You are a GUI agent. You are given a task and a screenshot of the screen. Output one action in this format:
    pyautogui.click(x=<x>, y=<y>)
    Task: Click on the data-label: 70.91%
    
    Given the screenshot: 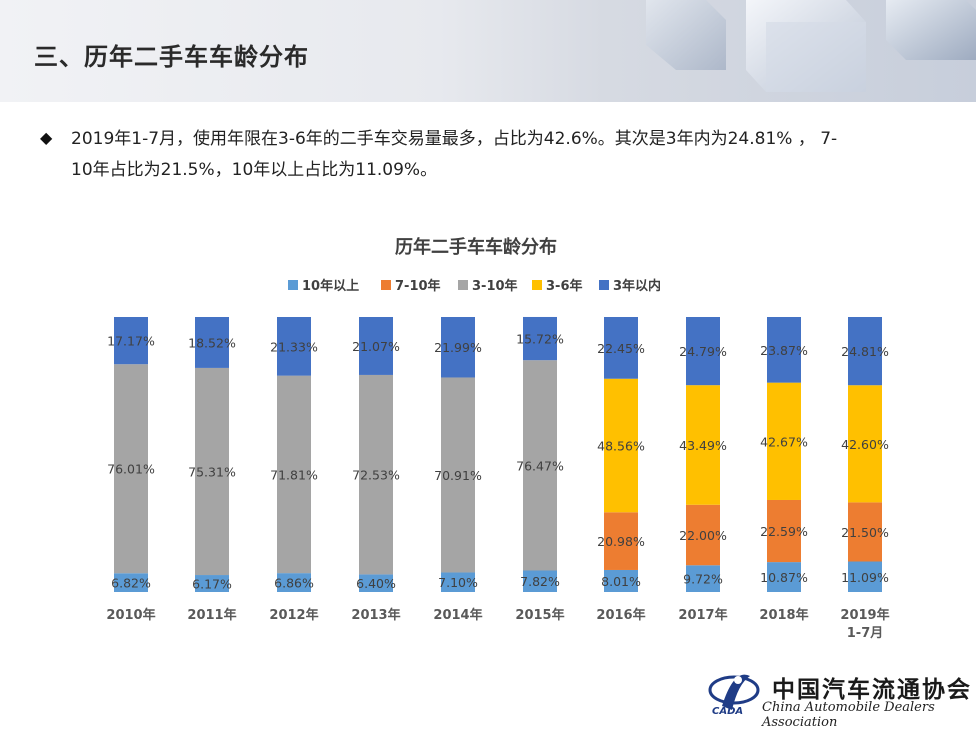 What is the action you would take?
    pyautogui.click(x=458, y=475)
    